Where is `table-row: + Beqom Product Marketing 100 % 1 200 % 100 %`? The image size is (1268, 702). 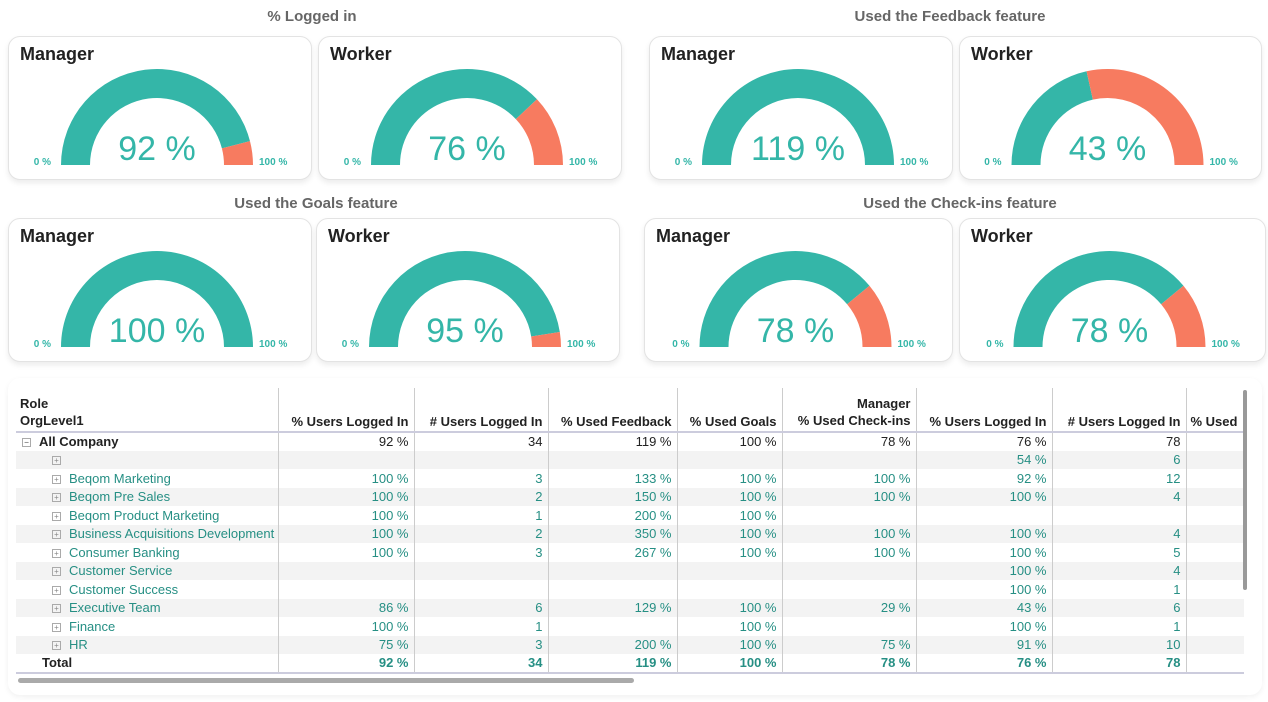 table-row: + Beqom Product Marketing 100 % 1 200 % 100 % is located at coordinates (630, 515).